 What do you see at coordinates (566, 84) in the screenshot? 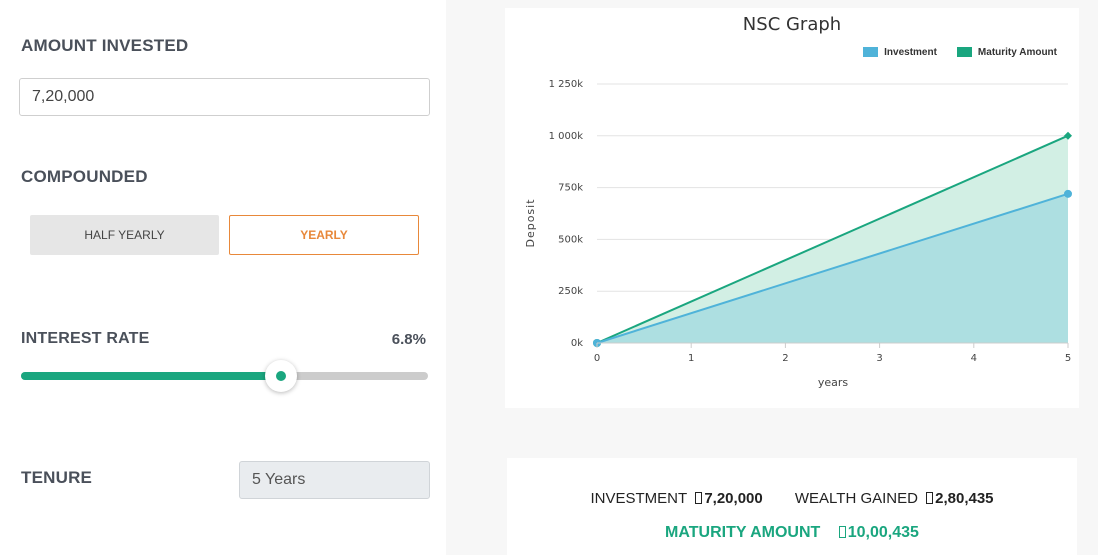
I see `y-tick-label: 1 250k` at bounding box center [566, 84].